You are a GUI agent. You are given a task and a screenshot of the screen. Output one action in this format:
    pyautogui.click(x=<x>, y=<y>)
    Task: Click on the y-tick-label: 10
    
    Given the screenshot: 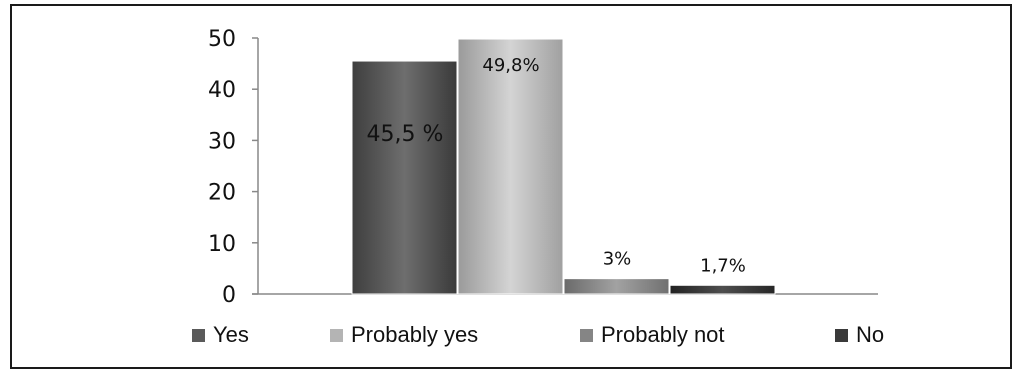 What is the action you would take?
    pyautogui.click(x=222, y=244)
    